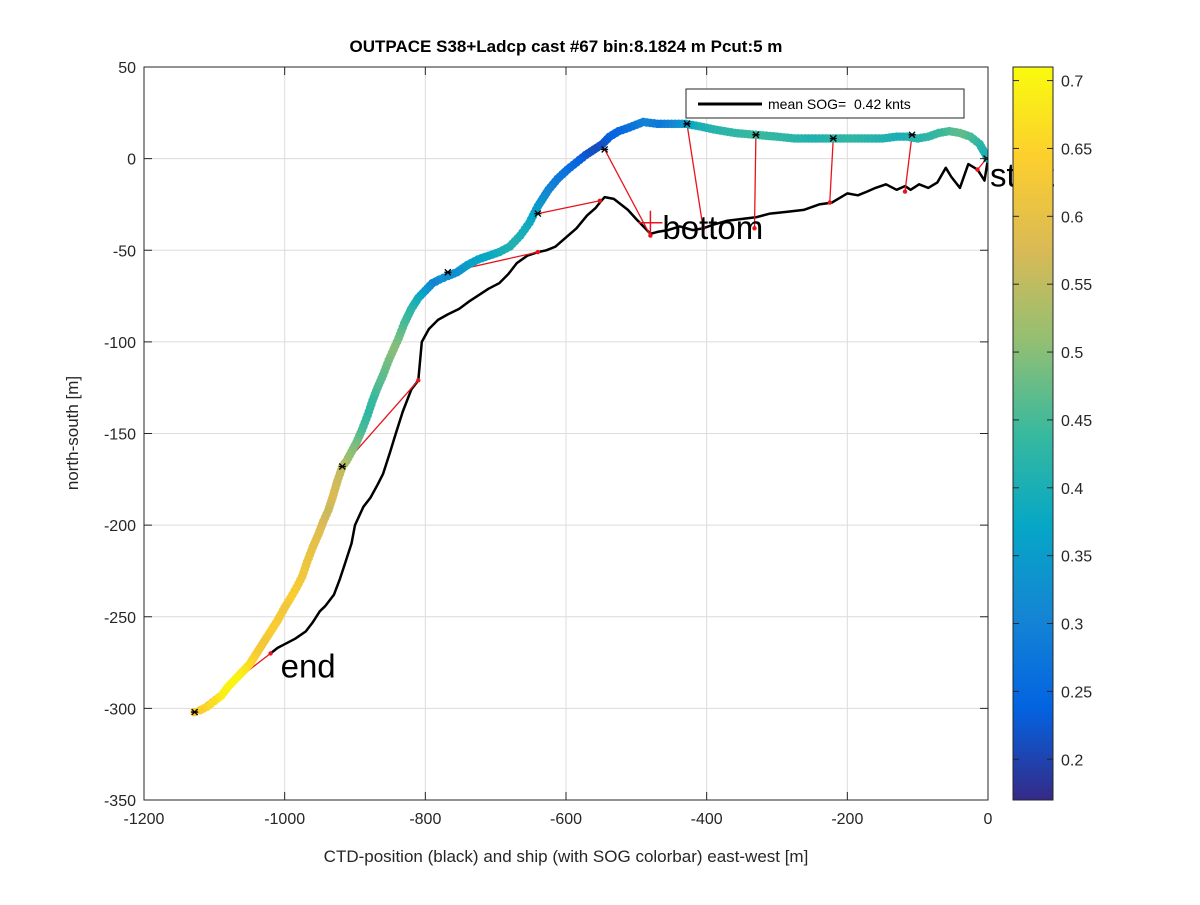 Image resolution: width=1200 pixels, height=905 pixels. What do you see at coordinates (1076, 149) in the screenshot?
I see `colorbar-tick-label: 0.65` at bounding box center [1076, 149].